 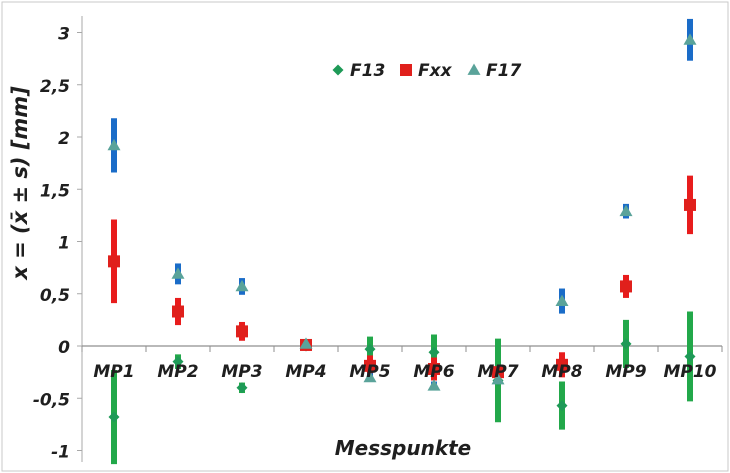 I want to click on y-axis-title-group: x = (x̄ ± s) [mm], so click(x=20, y=183).